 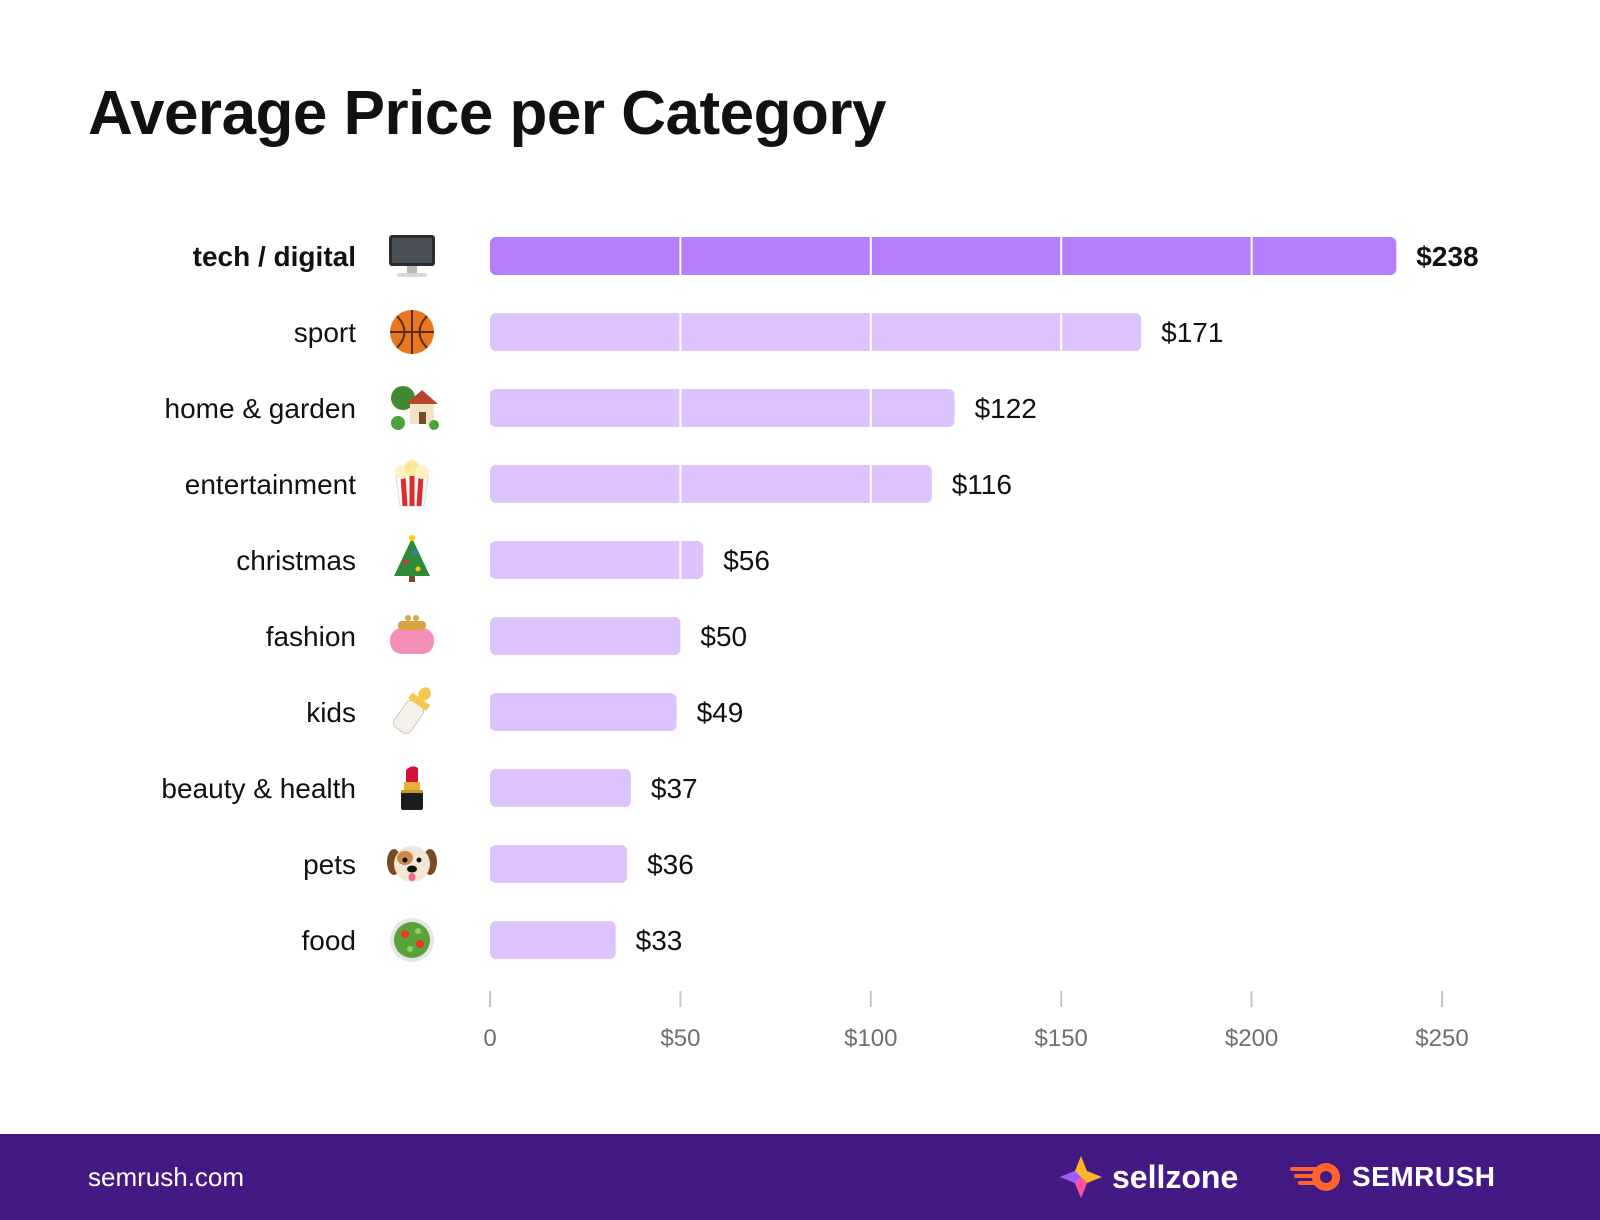 I want to click on purse-icon, so click(x=412, y=634).